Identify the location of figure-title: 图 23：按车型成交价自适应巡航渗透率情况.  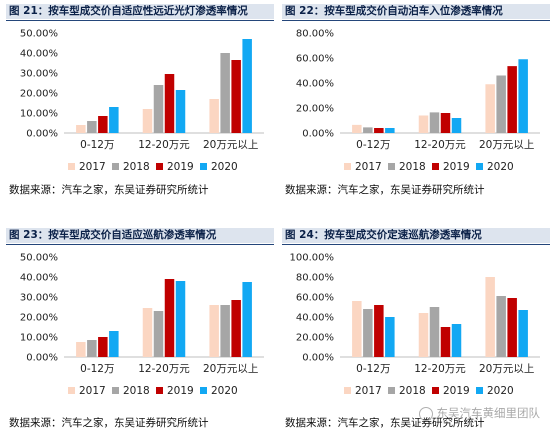
(140, 235).